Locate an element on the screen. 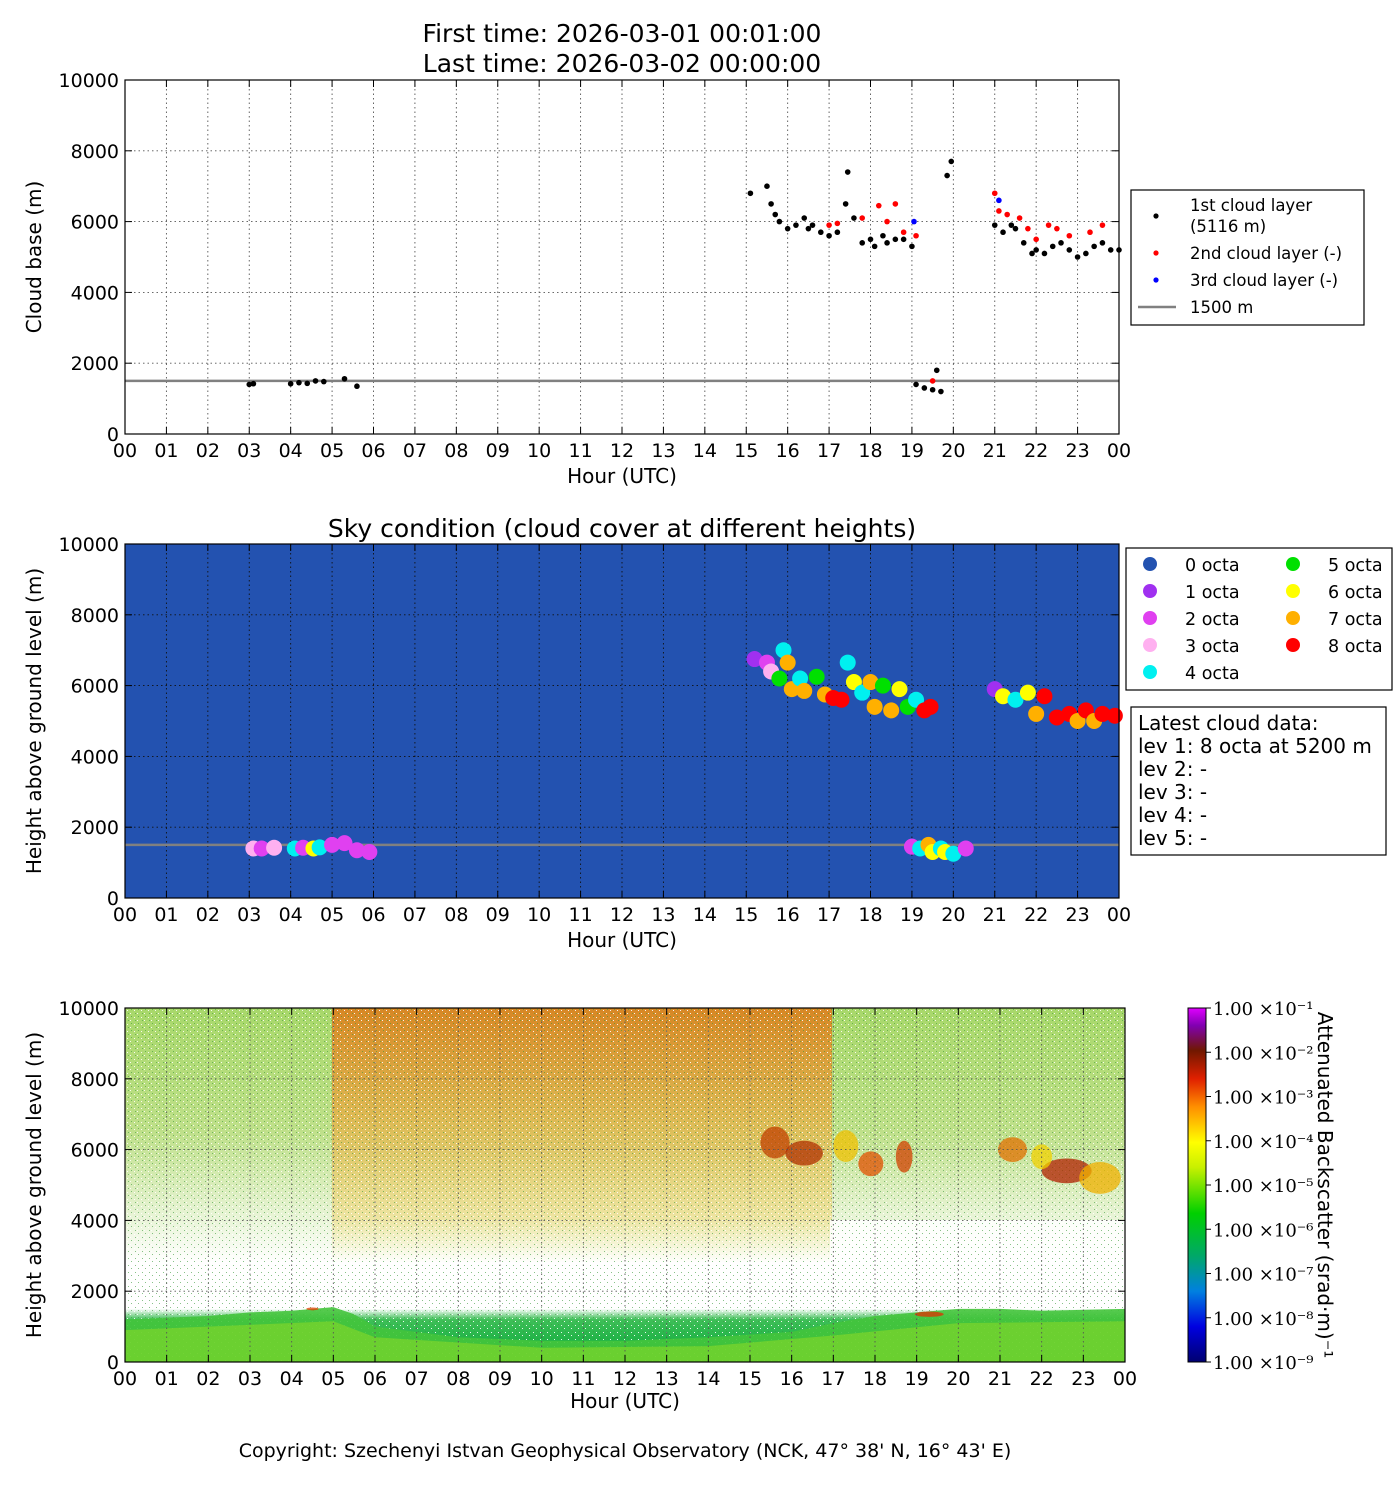 Image resolution: width=1400 pixels, height=1500 pixels. colorbar-tick-label: 1.00 ×10⁻⁹ is located at coordinates (1263, 1363).